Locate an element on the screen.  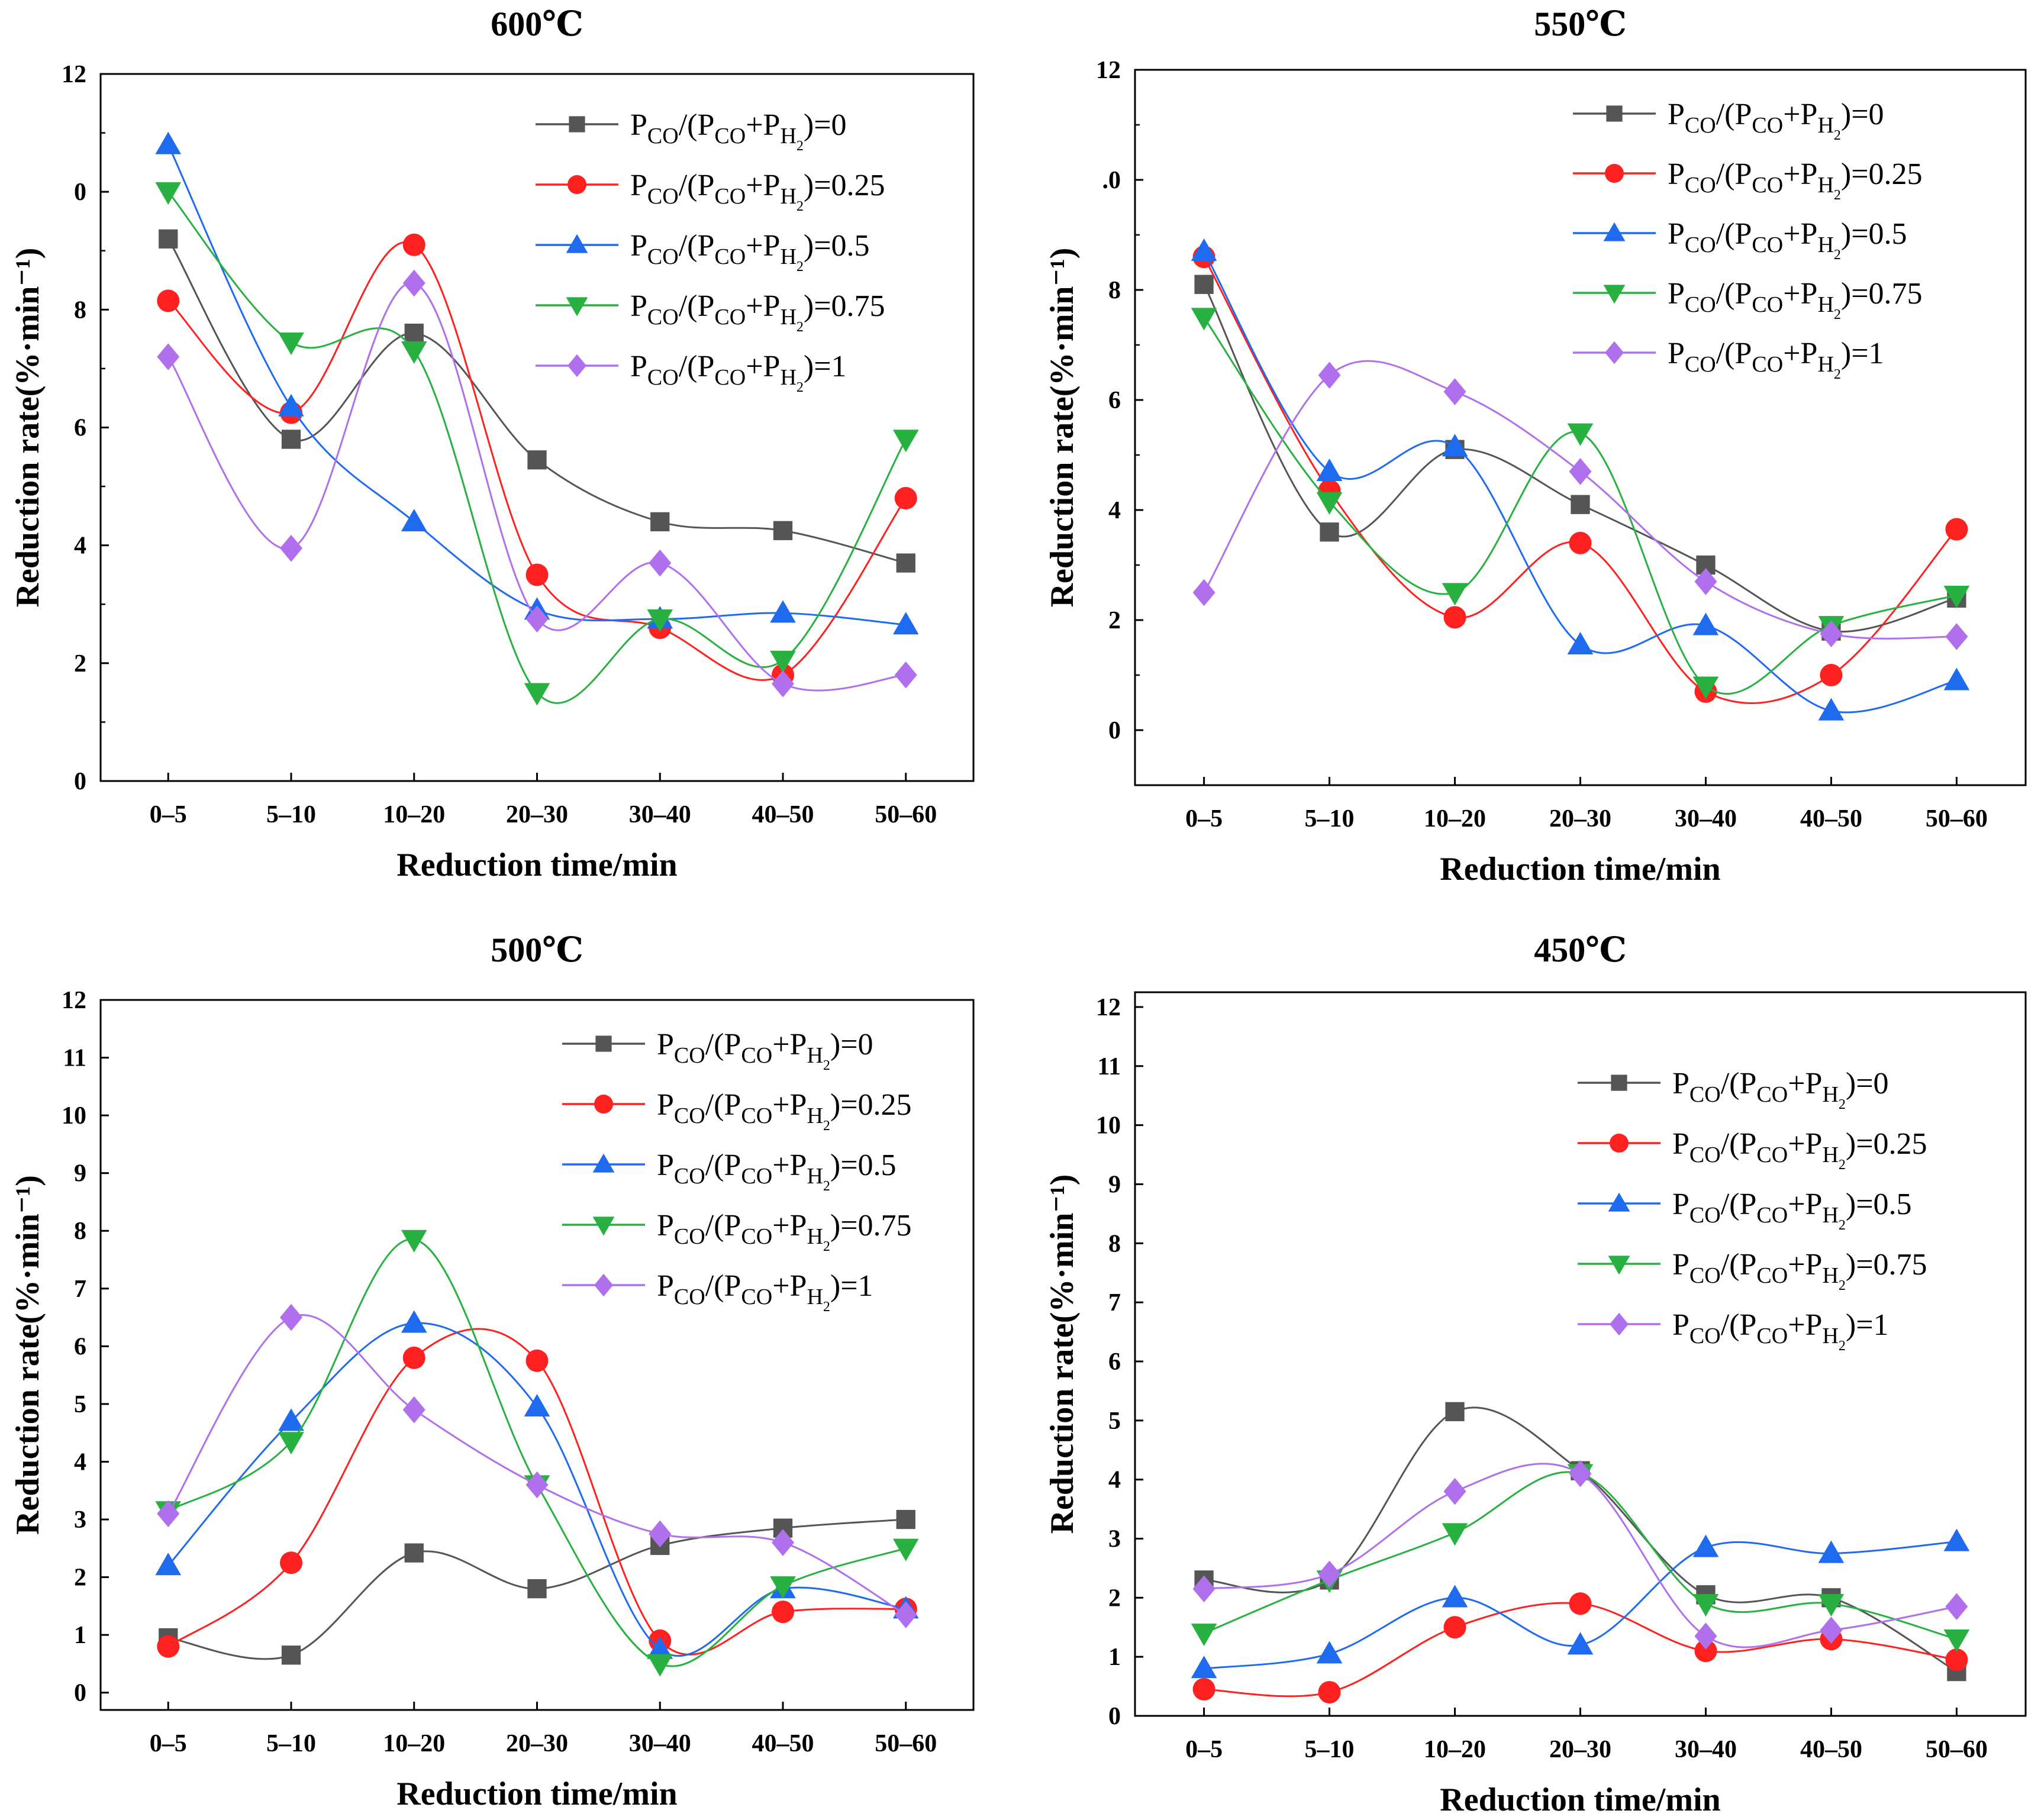
x-tick-label: 5–10 is located at coordinates (291, 815).